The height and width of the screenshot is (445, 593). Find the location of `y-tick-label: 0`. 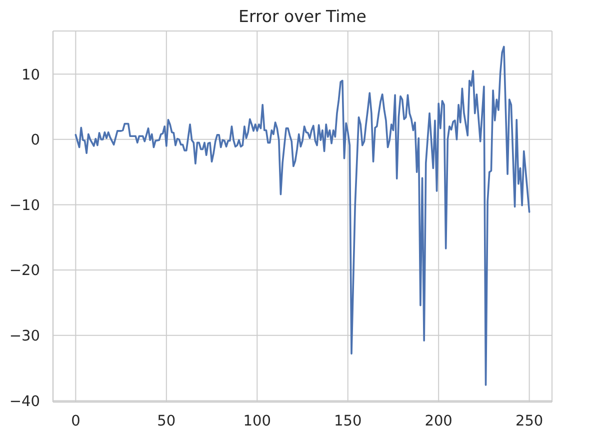

y-tick-label: 0 is located at coordinates (35, 140).